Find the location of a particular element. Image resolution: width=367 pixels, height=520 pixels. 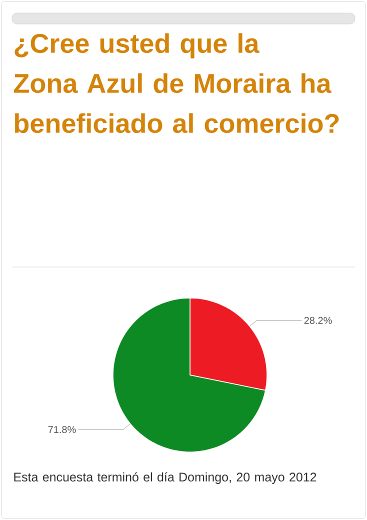

text: Esta encuesta terminó el día Domingo, 20 mayo 2012 is located at coordinates (165, 478).